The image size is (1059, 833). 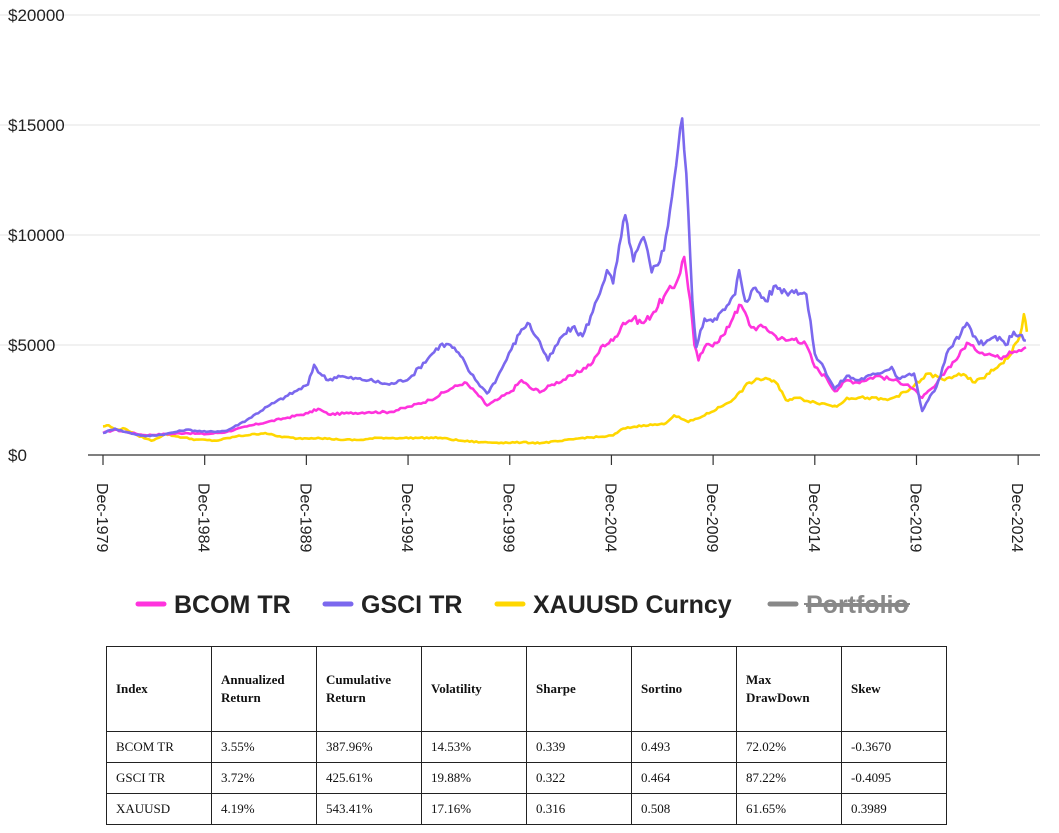 I want to click on legend-item-bcom-tr: BCOM TR, so click(x=213, y=605).